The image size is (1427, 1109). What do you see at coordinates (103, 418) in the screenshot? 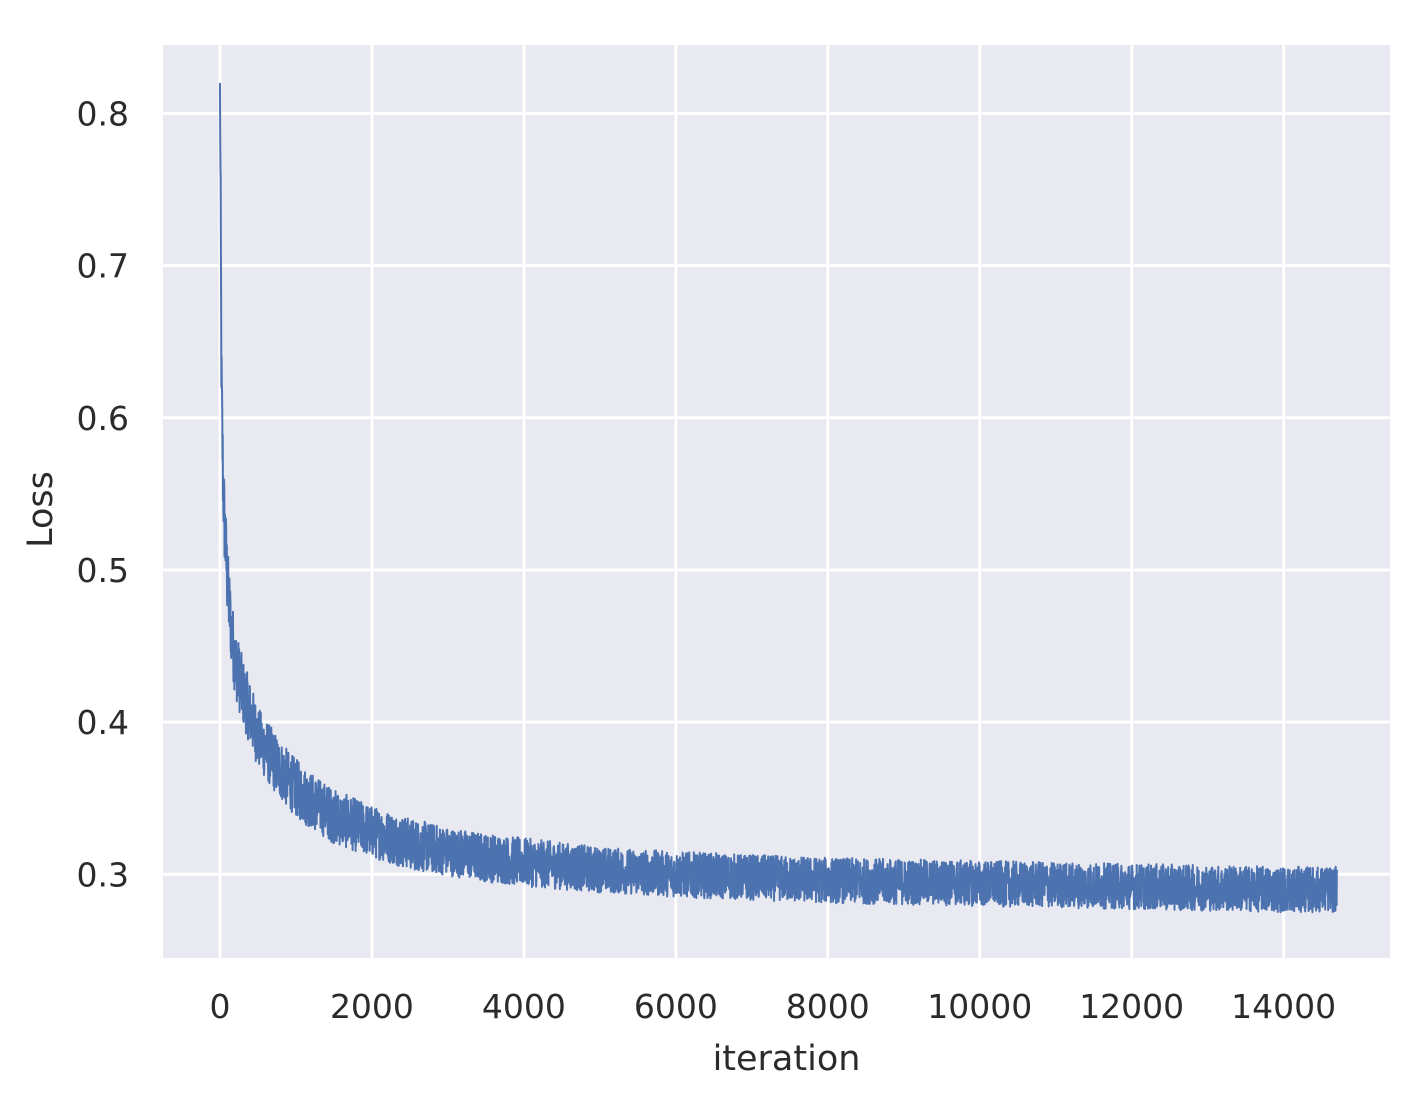
I see `y-tick-label: 0.6` at bounding box center [103, 418].